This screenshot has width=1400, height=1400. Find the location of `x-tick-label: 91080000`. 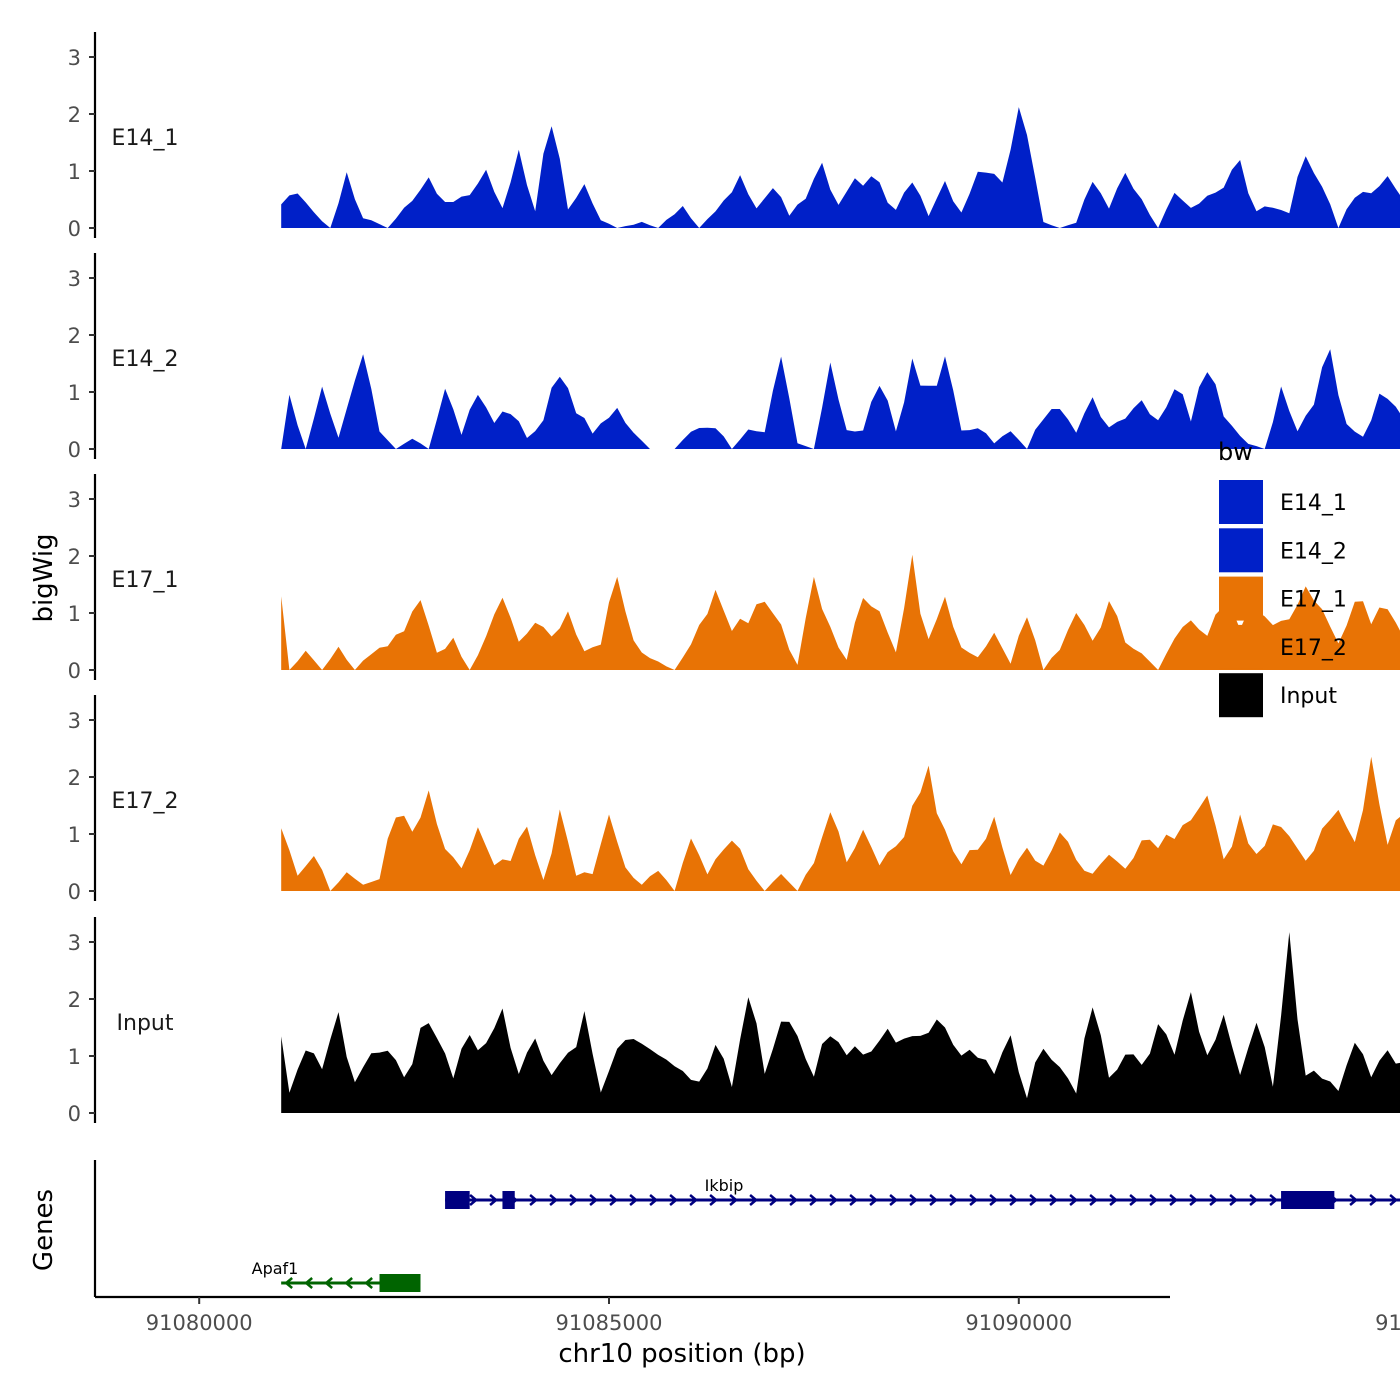

x-tick-label: 91080000 is located at coordinates (199, 1323).